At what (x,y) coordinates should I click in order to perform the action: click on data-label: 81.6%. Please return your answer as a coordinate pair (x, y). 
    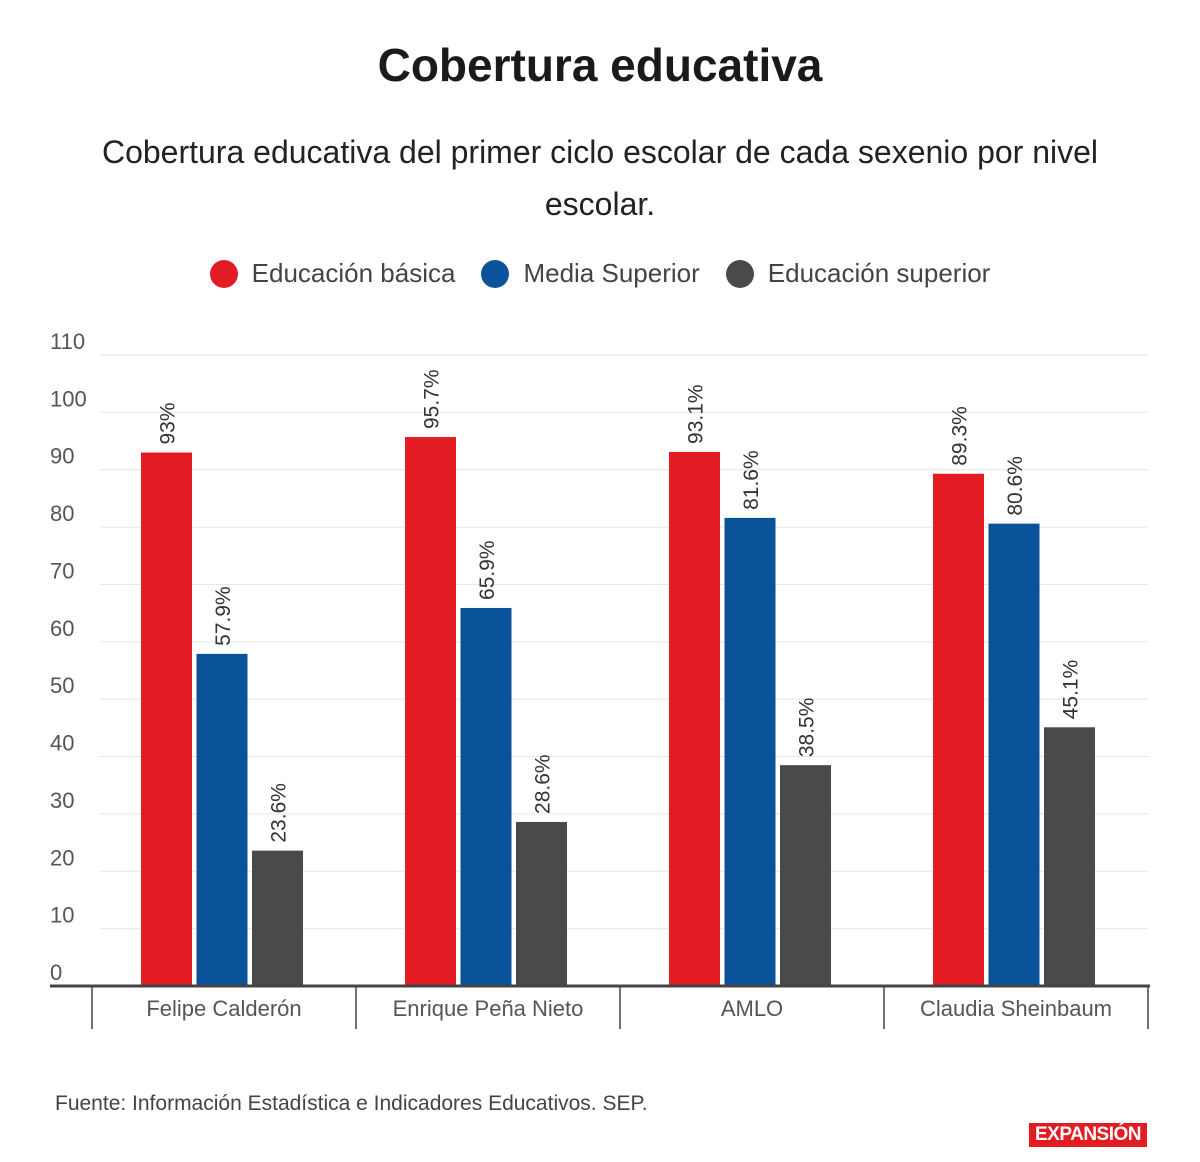
    Looking at the image, I should click on (751, 480).